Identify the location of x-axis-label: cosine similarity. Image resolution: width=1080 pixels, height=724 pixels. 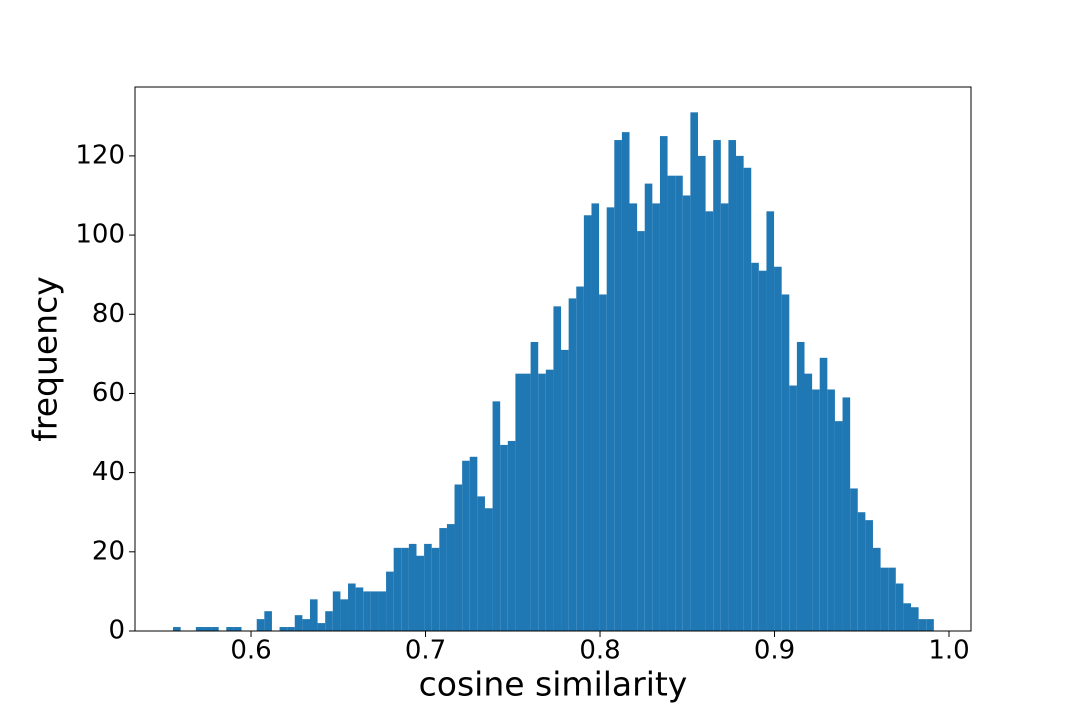
(553, 684).